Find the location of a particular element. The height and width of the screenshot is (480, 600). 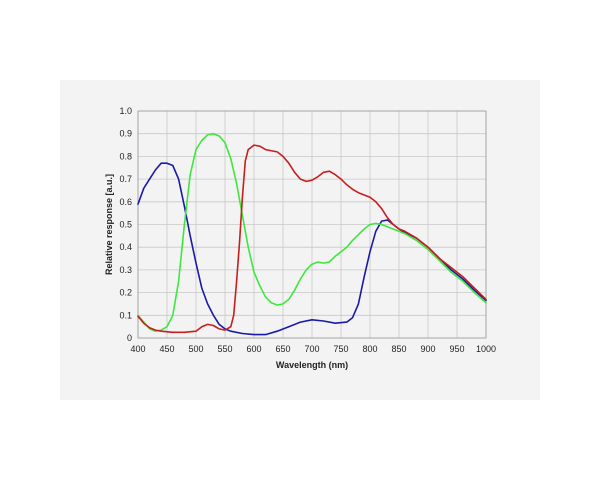

x-tick-label: 650 is located at coordinates (282, 349).